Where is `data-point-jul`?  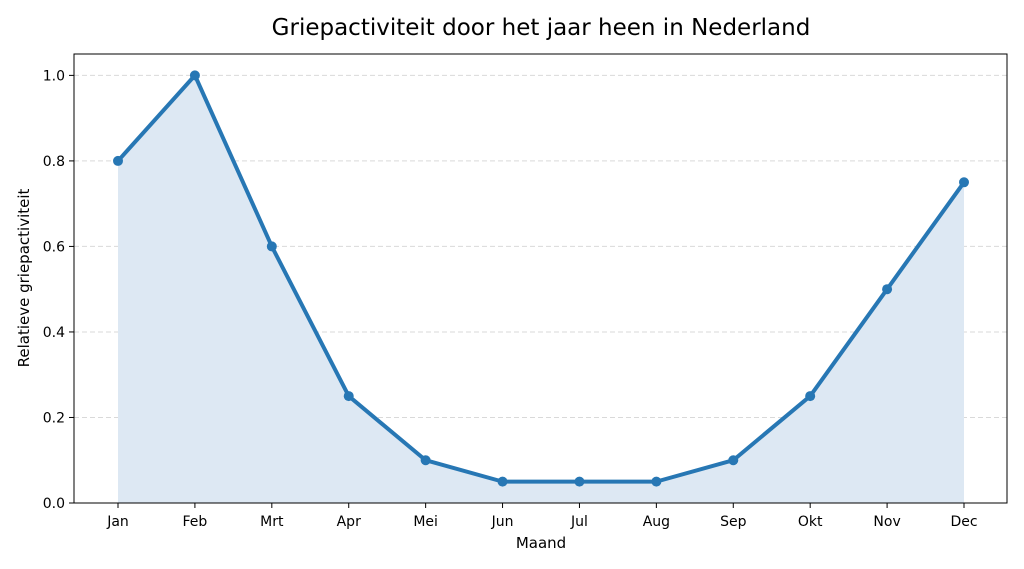
data-point-jul is located at coordinates (579, 481).